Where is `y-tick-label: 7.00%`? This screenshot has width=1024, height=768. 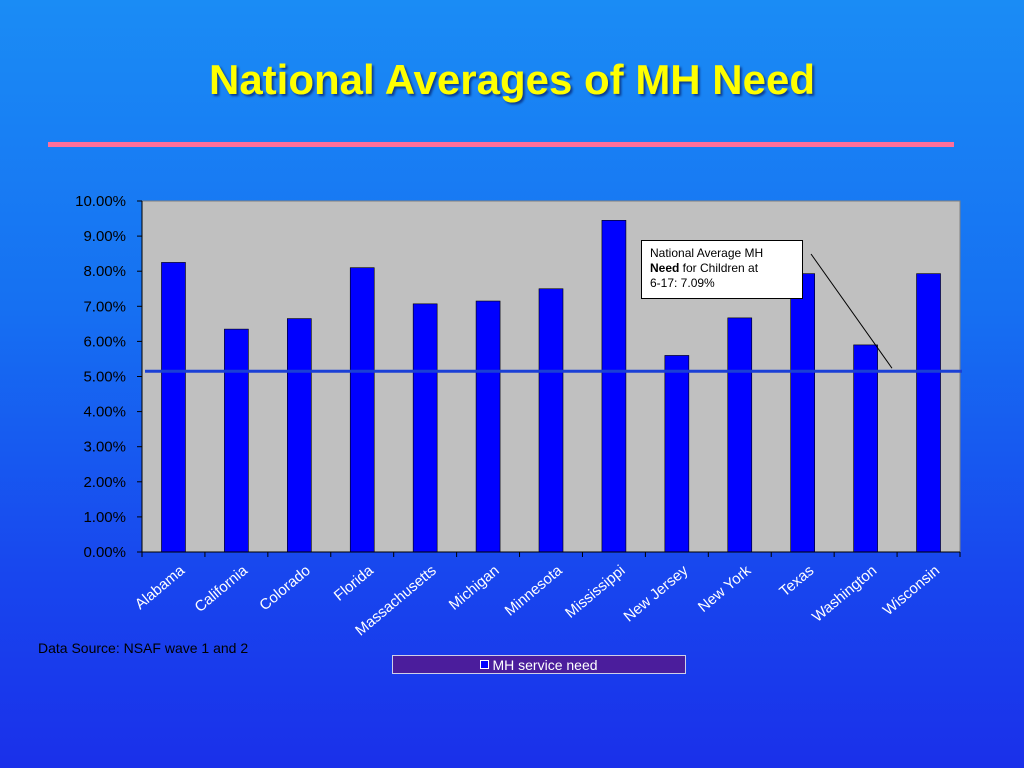 y-tick-label: 7.00% is located at coordinates (104, 306).